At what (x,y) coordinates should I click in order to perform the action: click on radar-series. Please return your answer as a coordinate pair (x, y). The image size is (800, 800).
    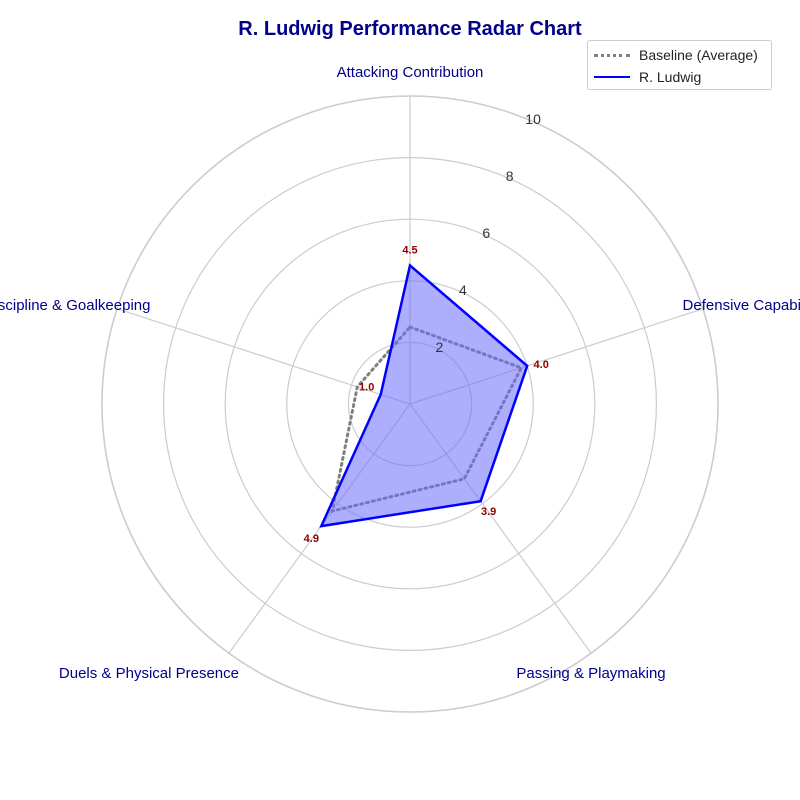
    Looking at the image, I should click on (424, 395).